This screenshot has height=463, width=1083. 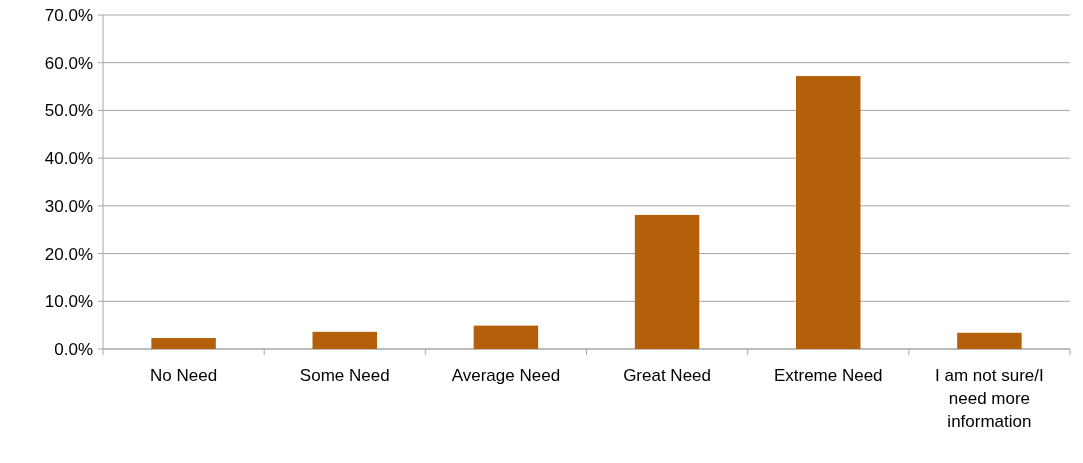 What do you see at coordinates (68, 159) in the screenshot?
I see `y-tick-label: 40.0%` at bounding box center [68, 159].